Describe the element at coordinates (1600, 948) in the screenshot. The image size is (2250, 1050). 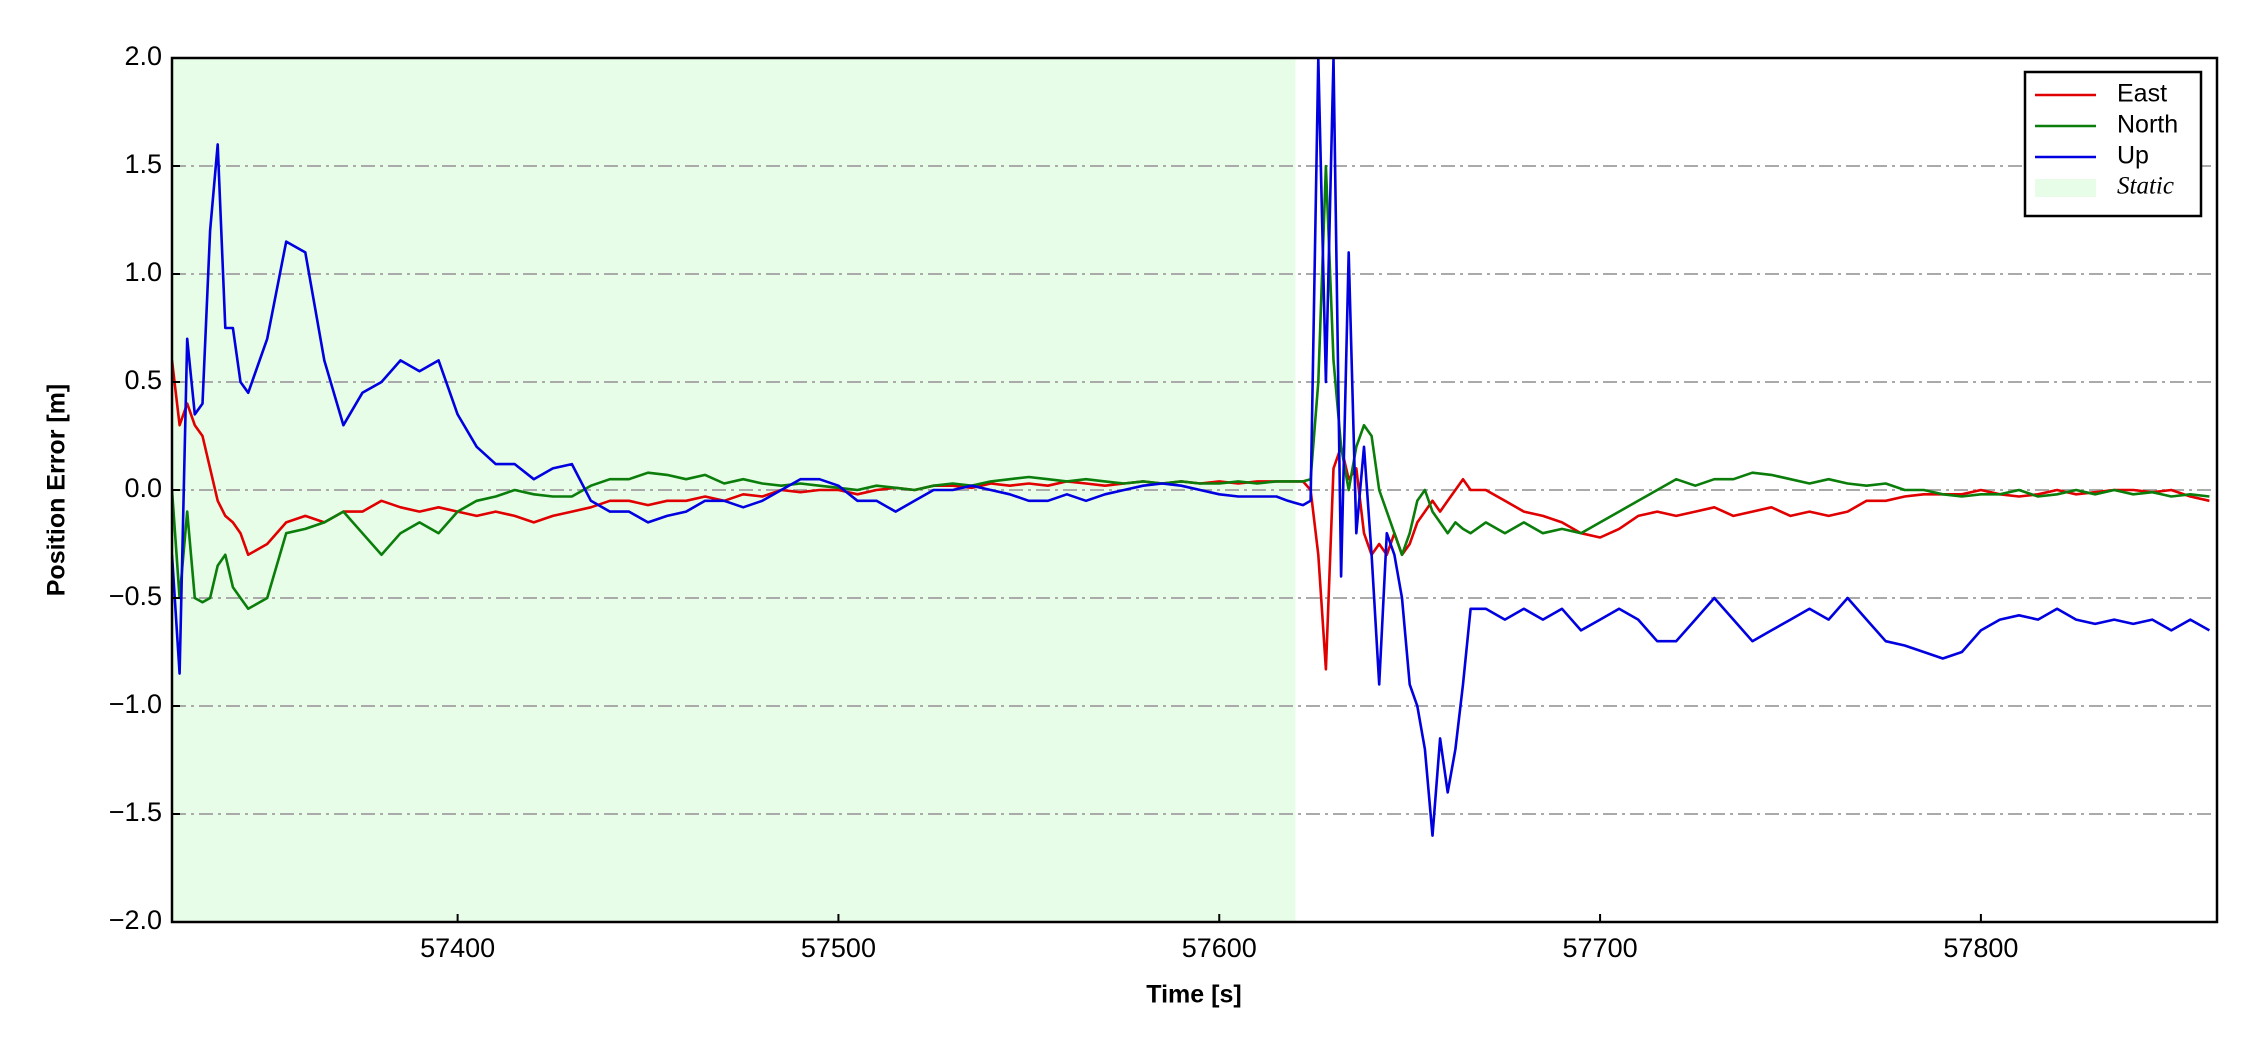
I see `x-tick-label: 57700` at that location.